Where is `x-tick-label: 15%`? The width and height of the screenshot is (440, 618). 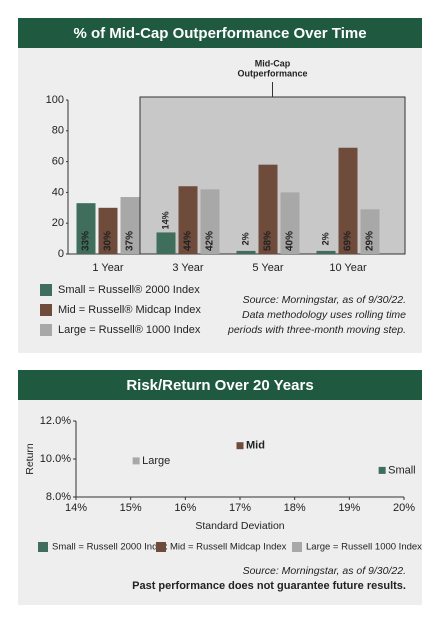 x-tick-label: 15% is located at coordinates (131, 508).